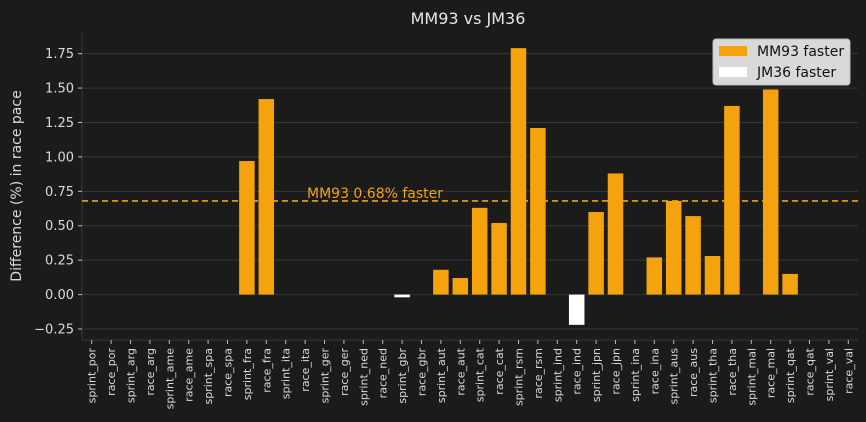 This screenshot has height=422, width=866. What do you see at coordinates (305, 370) in the screenshot?
I see `x-tick-label: race_ita` at bounding box center [305, 370].